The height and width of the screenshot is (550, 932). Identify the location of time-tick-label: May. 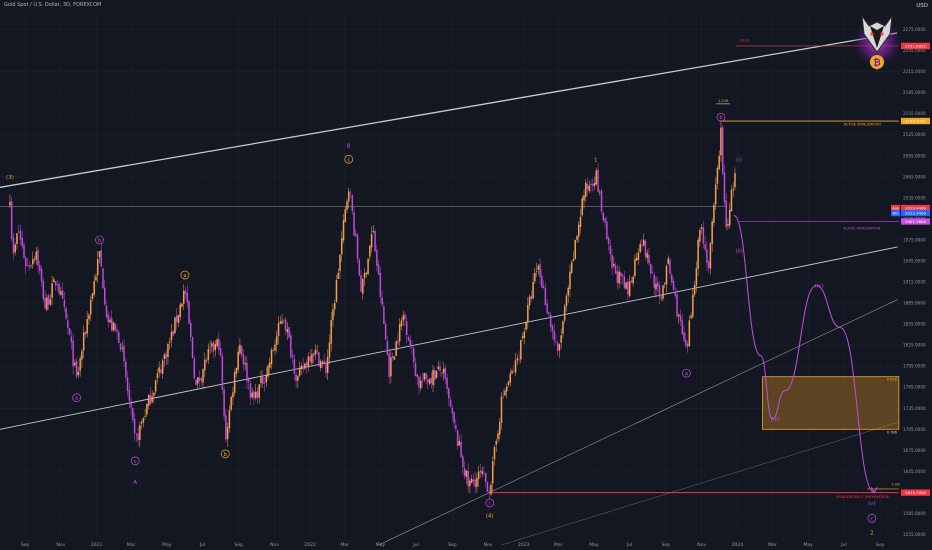
(381, 545).